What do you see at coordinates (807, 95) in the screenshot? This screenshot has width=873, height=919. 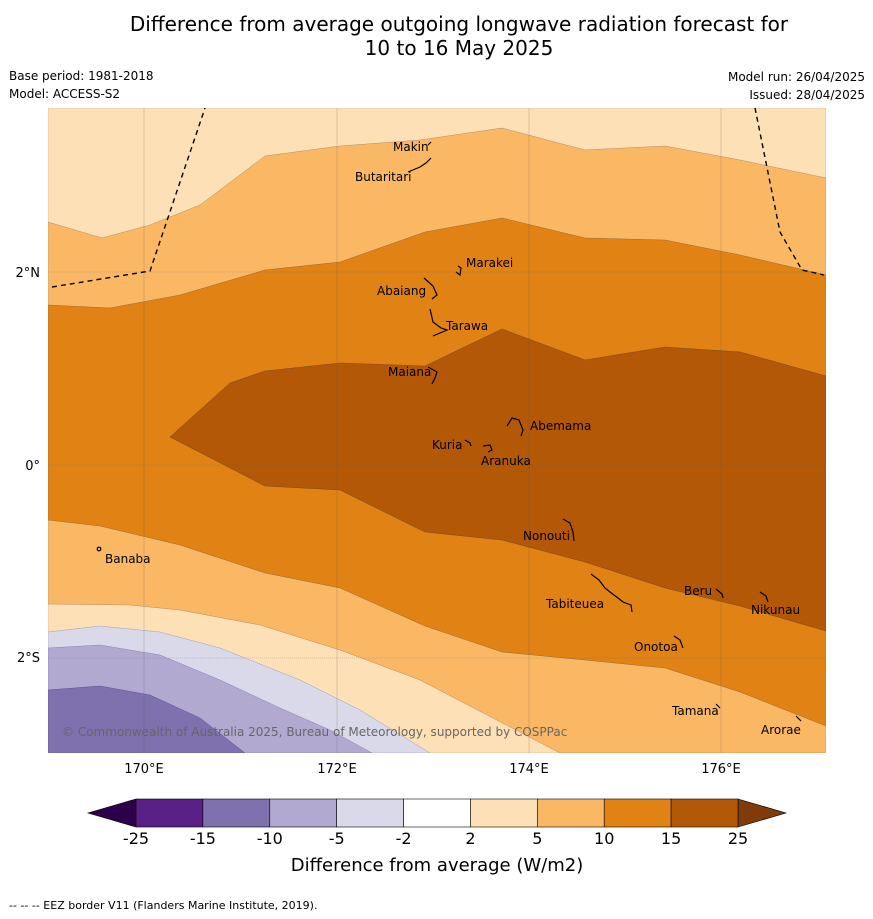 I see `issued-date: Issued: 28/04/2025` at bounding box center [807, 95].